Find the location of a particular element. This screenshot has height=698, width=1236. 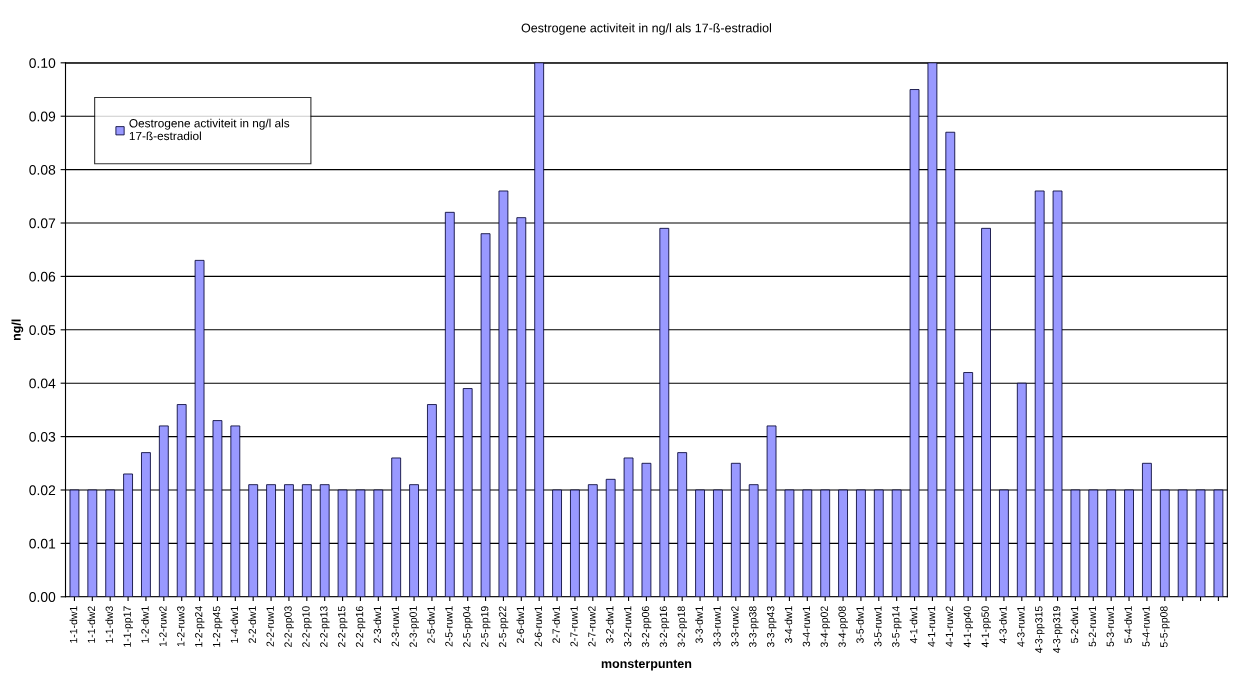

x-tick-label: 2-2-dw1 is located at coordinates (252, 624).